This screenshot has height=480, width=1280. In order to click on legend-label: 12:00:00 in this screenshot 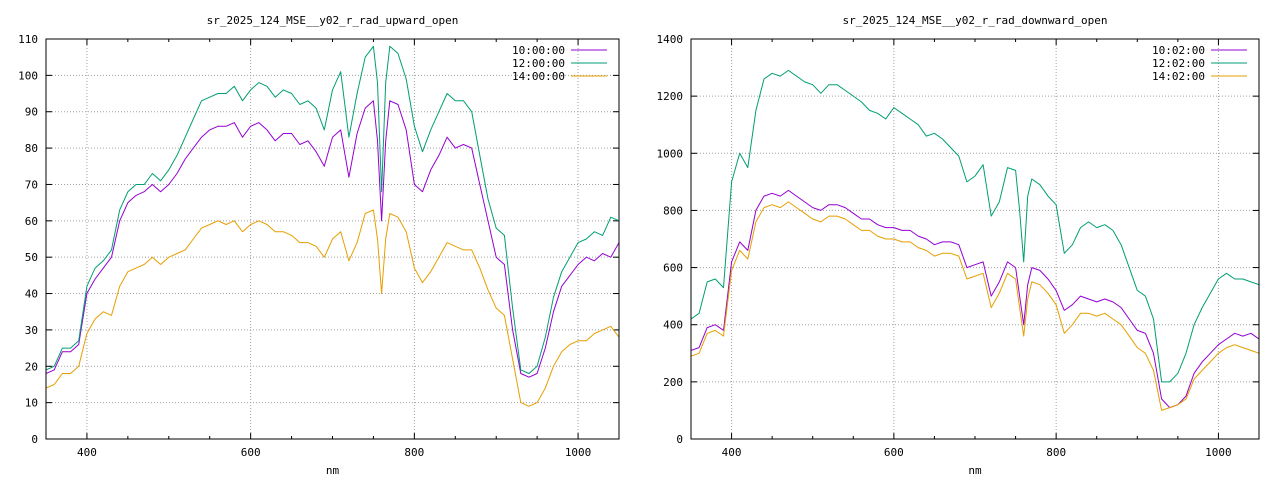, I will do `click(538, 63)`.